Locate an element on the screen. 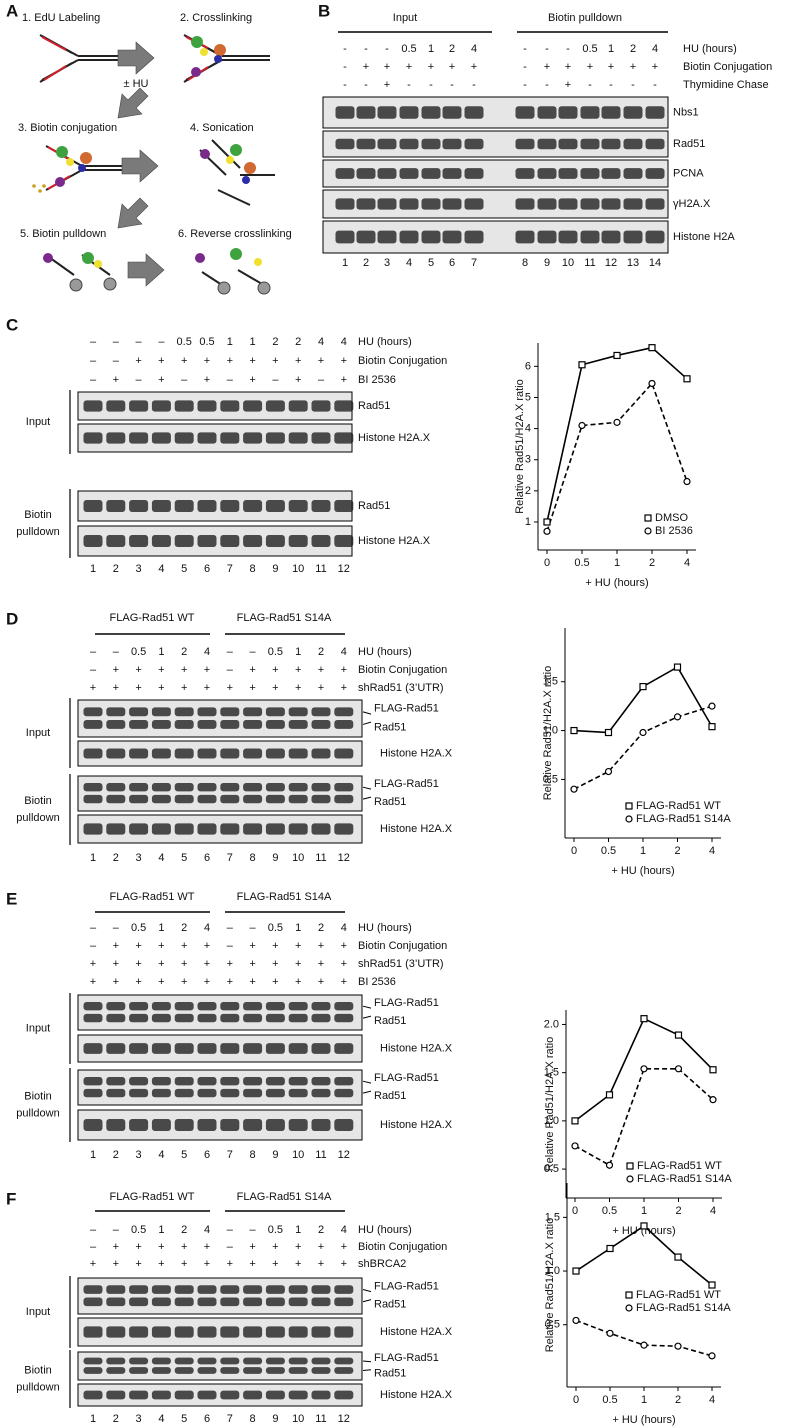  lane-number: 2 is located at coordinates (116, 1155).